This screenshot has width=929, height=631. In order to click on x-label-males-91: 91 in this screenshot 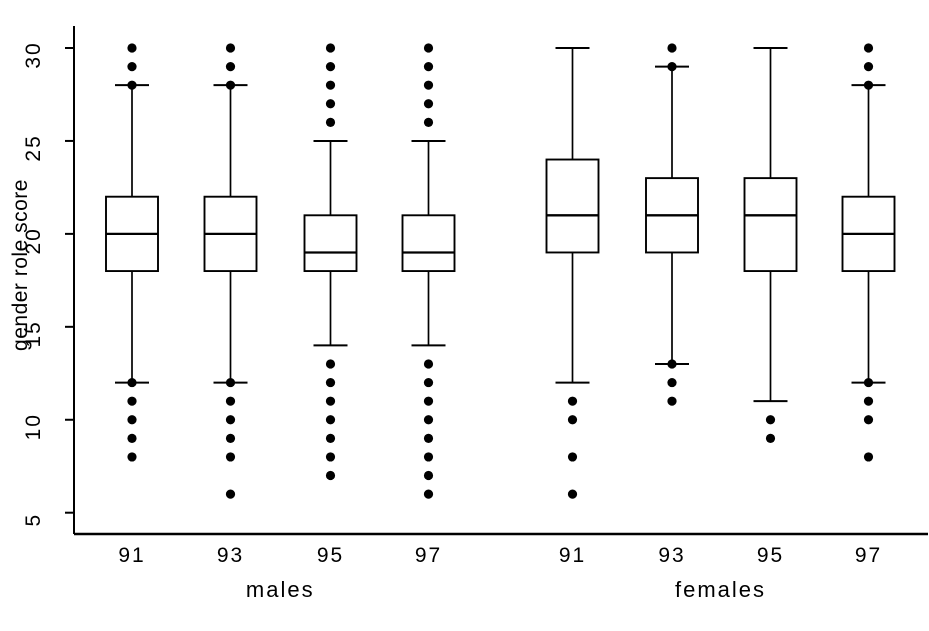, I will do `click(131, 555)`.